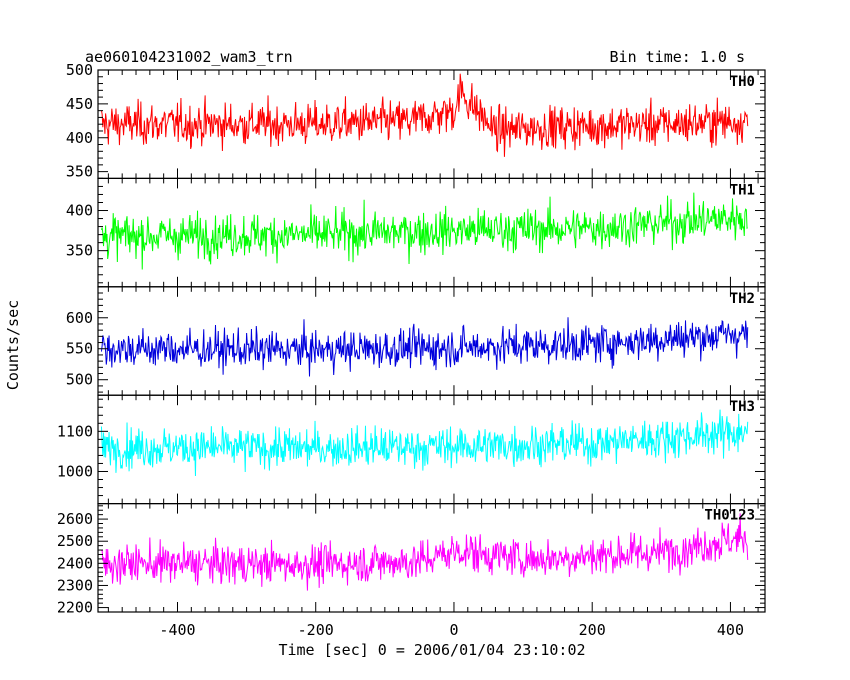 Image resolution: width=850 pixels, height=680 pixels. Describe the element at coordinates (75, 519) in the screenshot. I see `y-tick-label: 2600` at that location.